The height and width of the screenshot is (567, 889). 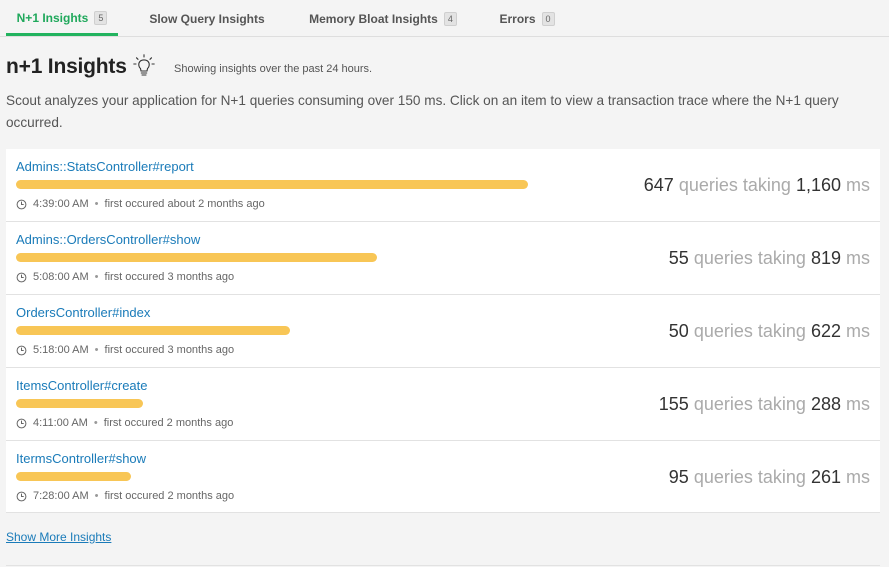 I want to click on query-stats: 155 queries taking 288 ms, so click(x=764, y=404).